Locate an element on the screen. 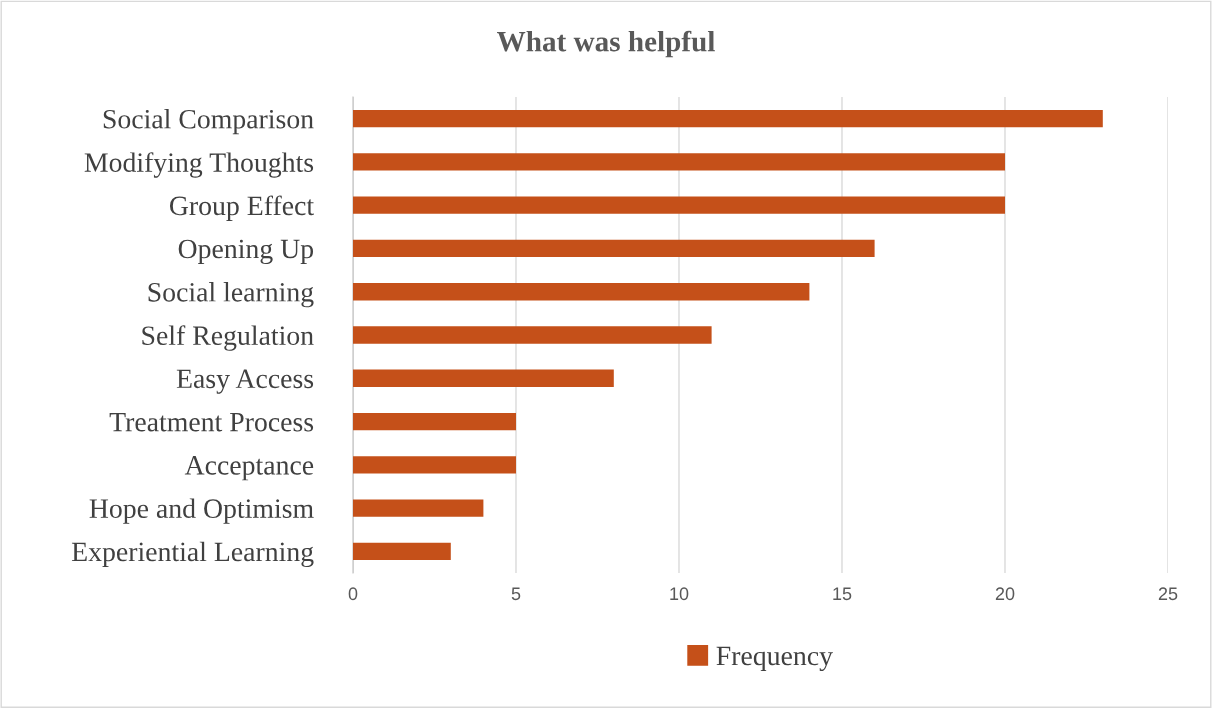 The image size is (1212, 708). x-tick-label: 10 is located at coordinates (679, 594).